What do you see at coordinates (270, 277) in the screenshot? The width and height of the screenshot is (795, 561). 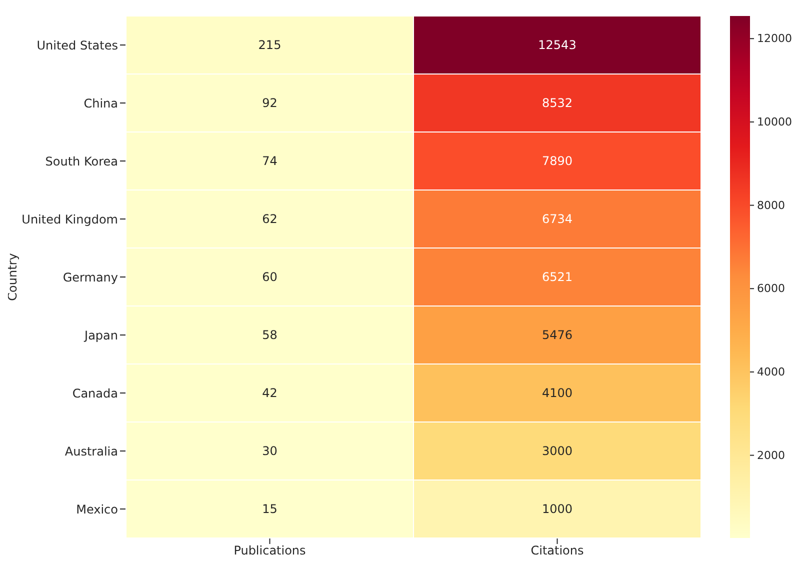 I see `data-label: 60` at bounding box center [270, 277].